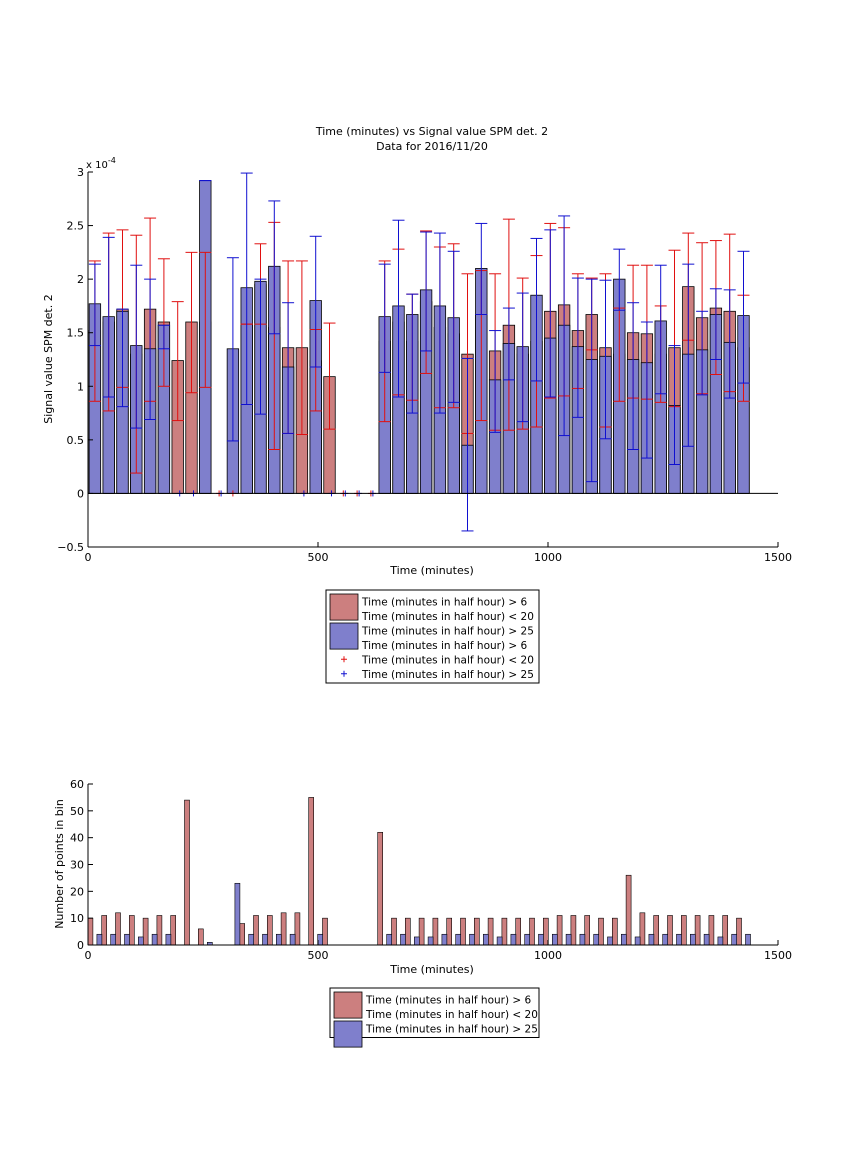  Describe the element at coordinates (76, 440) in the screenshot. I see `y-tick-label: 0.5` at that location.